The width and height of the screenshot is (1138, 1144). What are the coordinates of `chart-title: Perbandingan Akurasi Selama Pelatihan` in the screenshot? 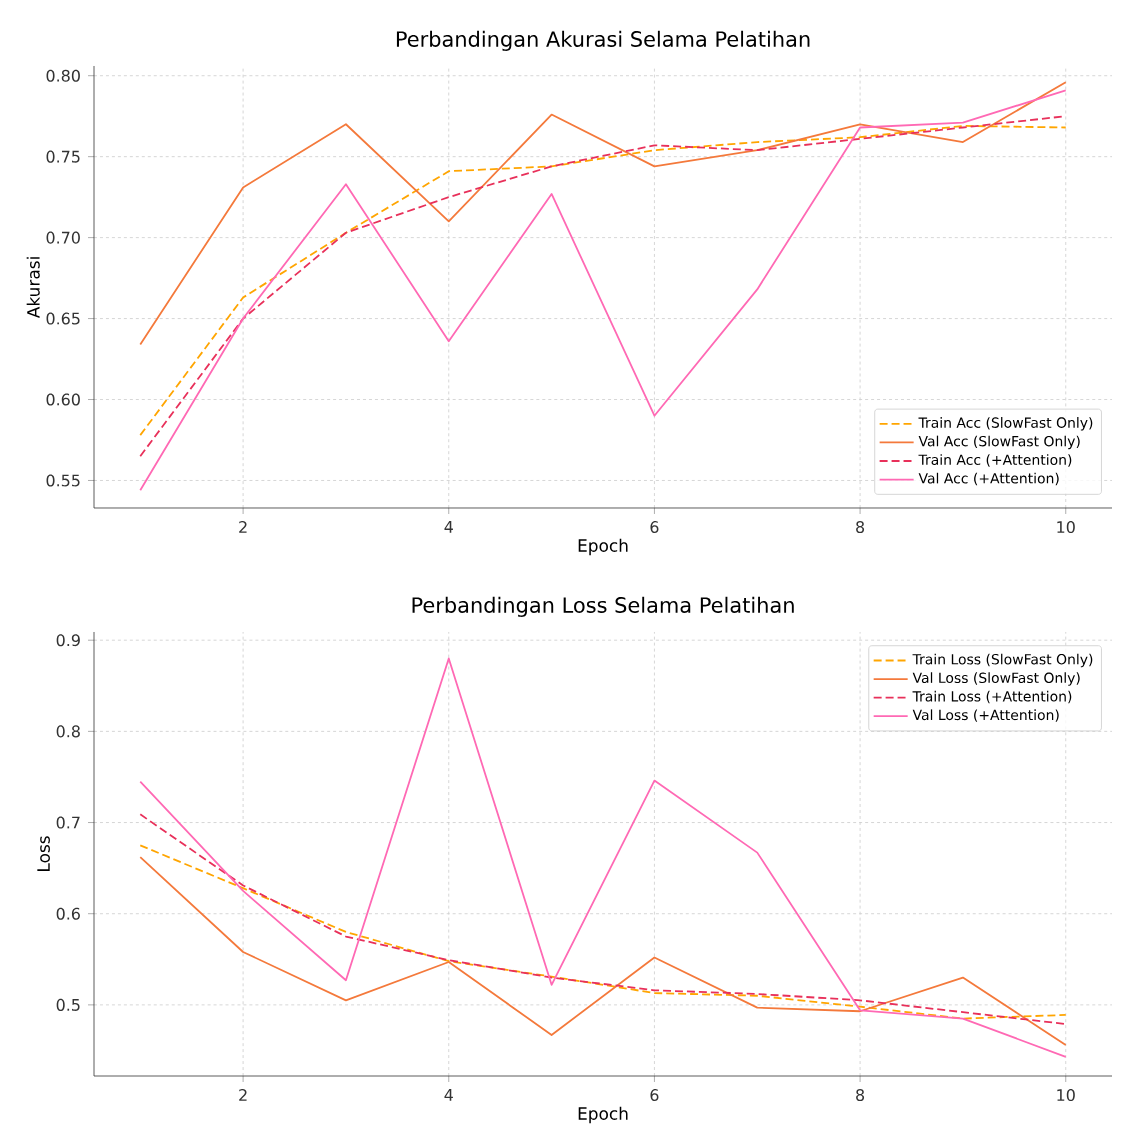 It's located at (603, 40).